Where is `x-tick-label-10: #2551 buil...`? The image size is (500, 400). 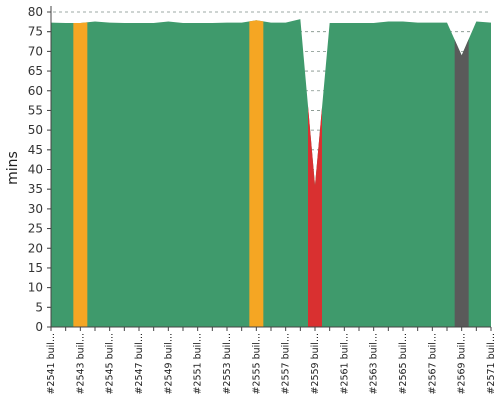 x-tick-label-10: #2551 buil... is located at coordinates (198, 364).